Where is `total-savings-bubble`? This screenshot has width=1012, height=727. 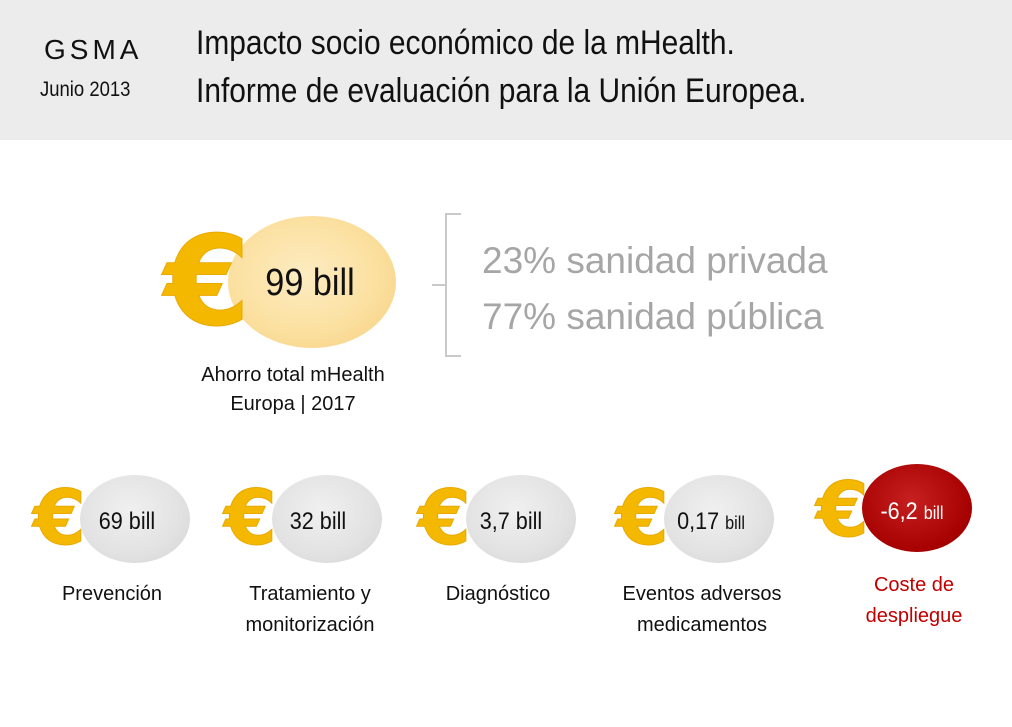 total-savings-bubble is located at coordinates (312, 282).